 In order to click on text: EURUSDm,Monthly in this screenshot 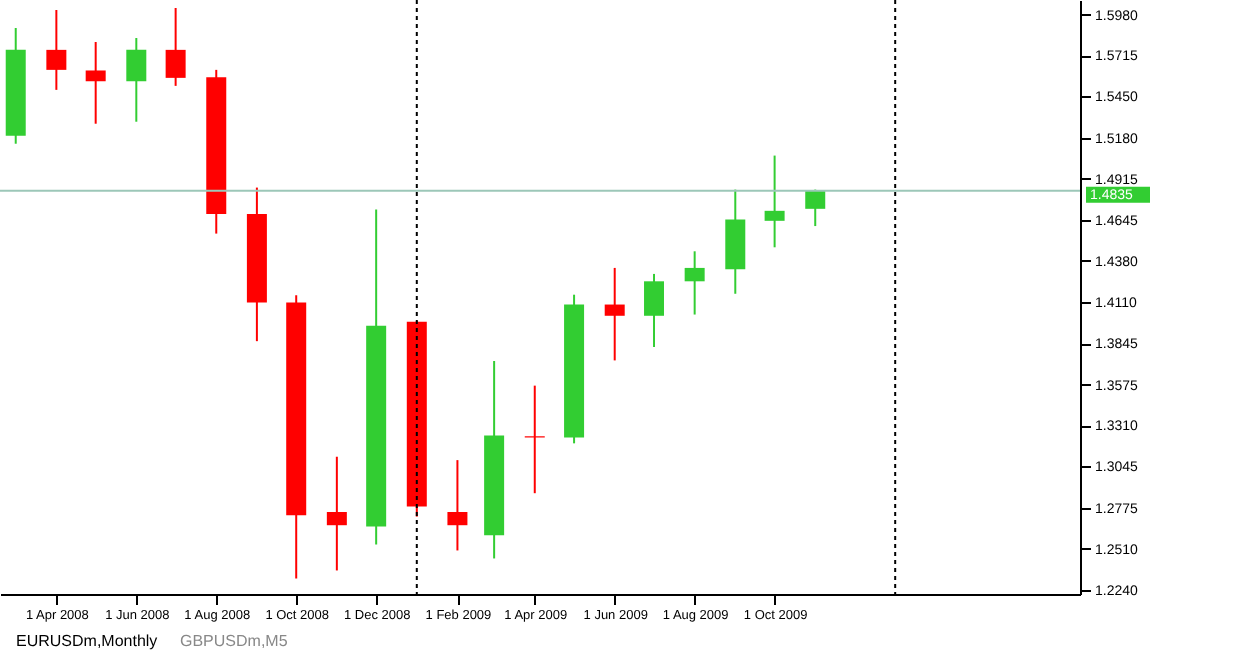, I will do `click(87, 641)`.